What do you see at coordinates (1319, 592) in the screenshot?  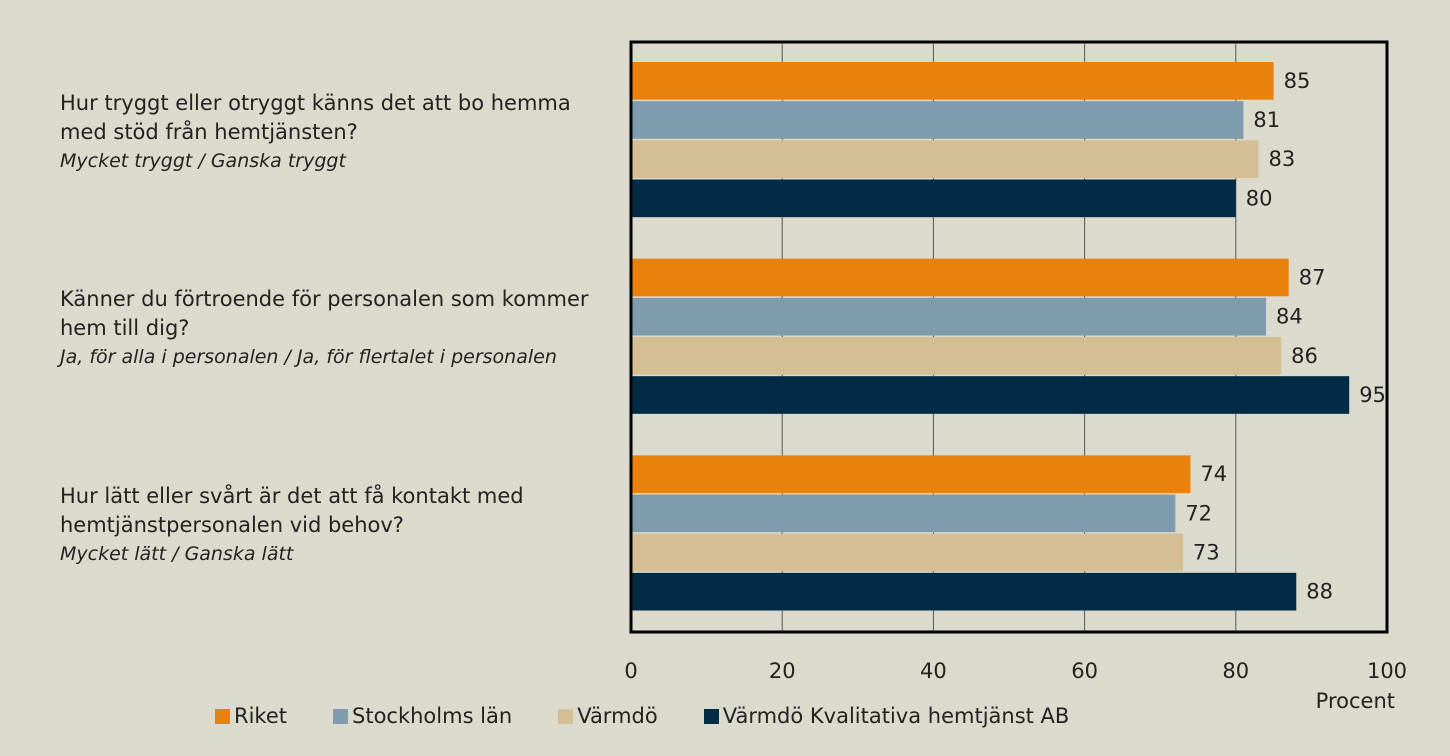 I see `data-label: 88` at bounding box center [1319, 592].